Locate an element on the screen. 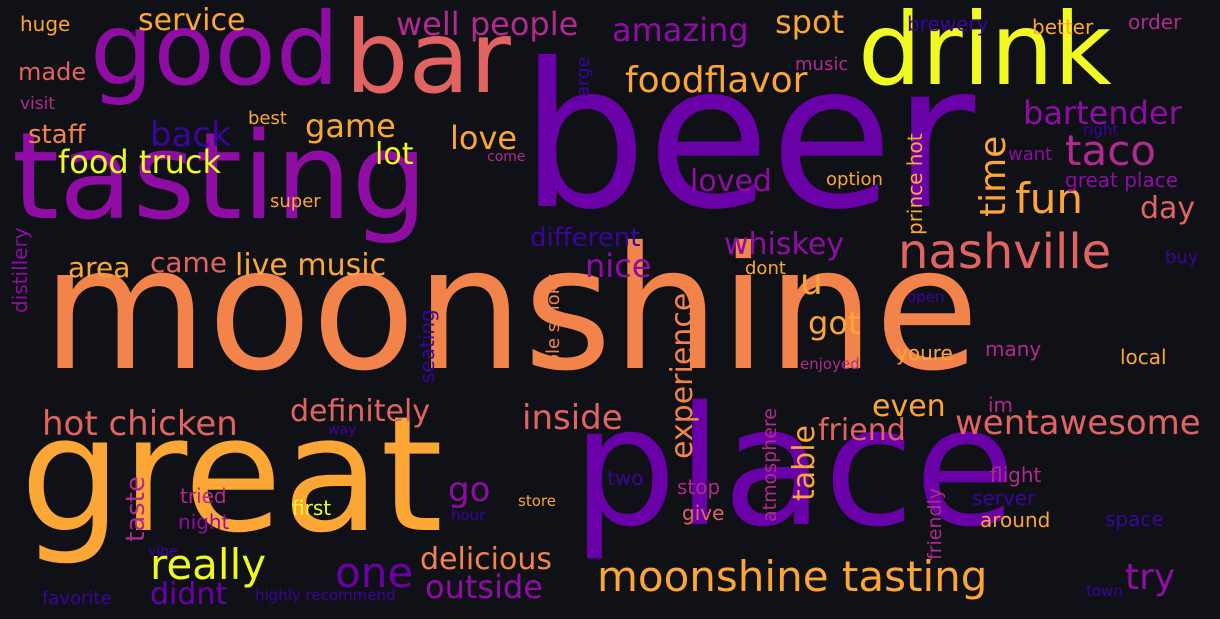 This screenshot has height=619, width=1220. word-wentawesome: wentawesome is located at coordinates (1078, 423).